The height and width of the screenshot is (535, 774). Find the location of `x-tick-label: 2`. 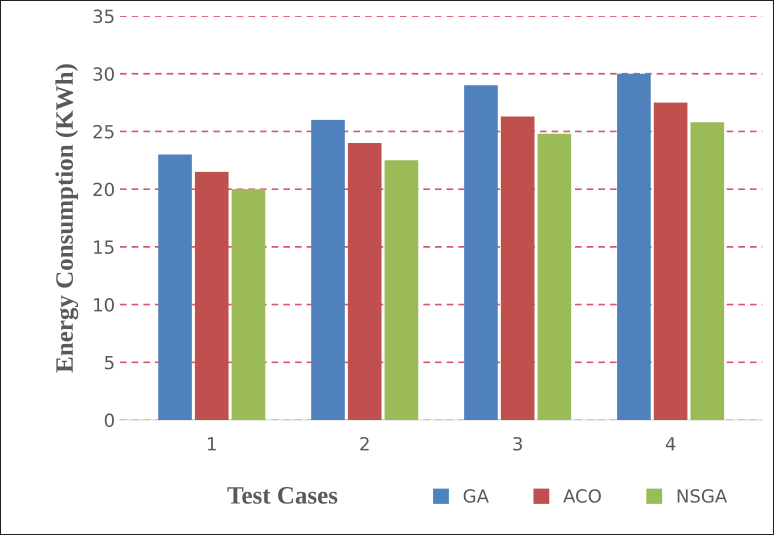

x-tick-label: 2 is located at coordinates (364, 443).